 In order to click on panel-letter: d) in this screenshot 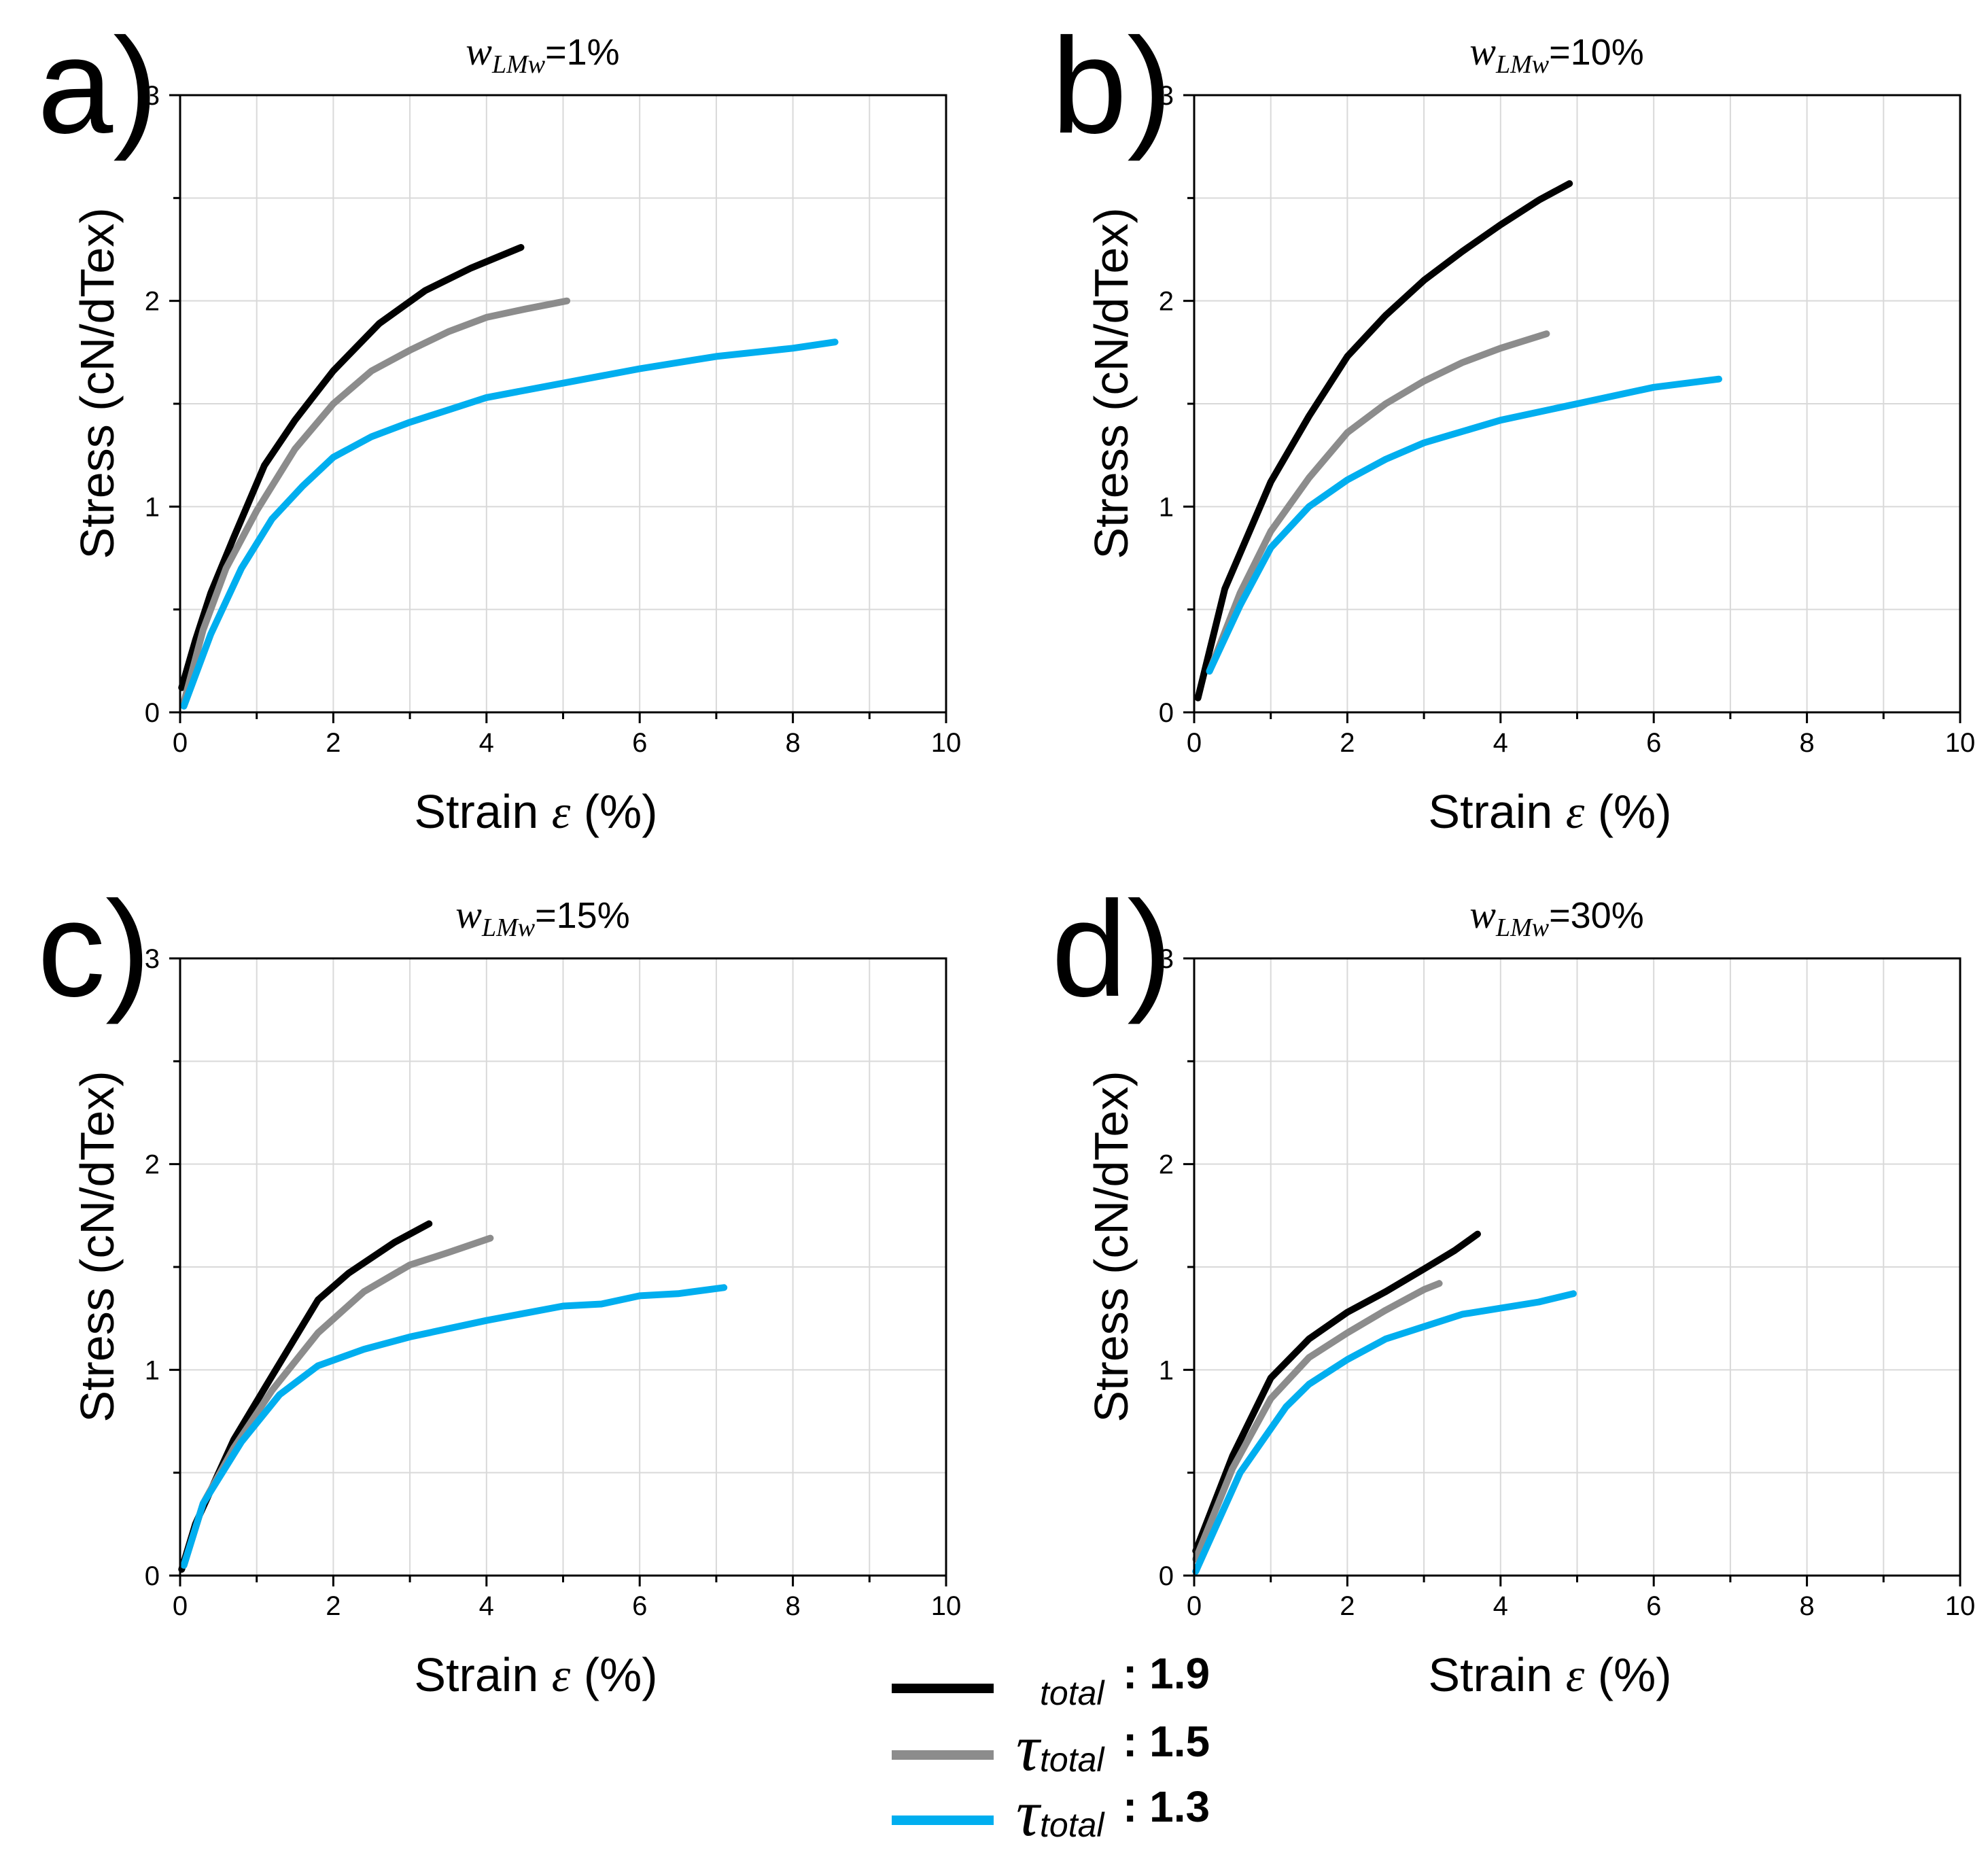, I will do `click(1111, 949)`.